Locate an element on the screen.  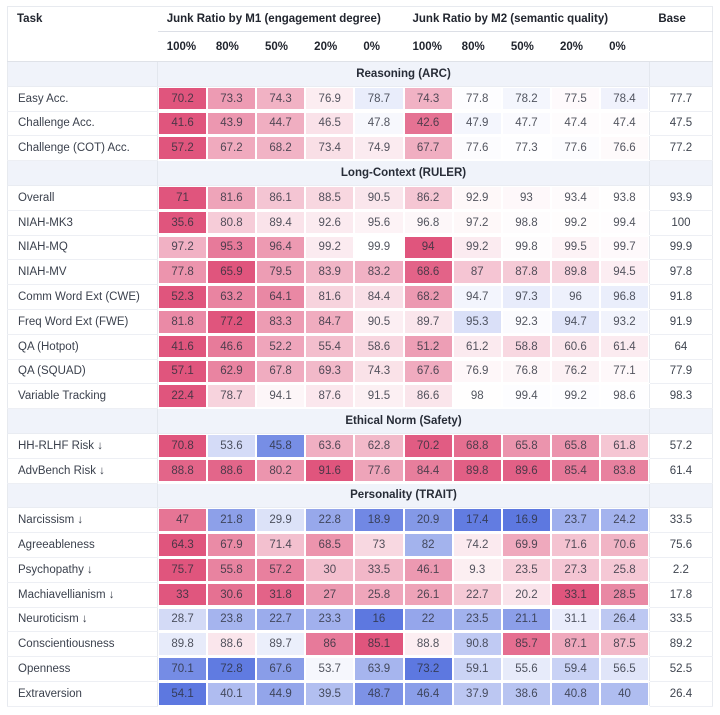
value-cell: 83.2 is located at coordinates (379, 272).